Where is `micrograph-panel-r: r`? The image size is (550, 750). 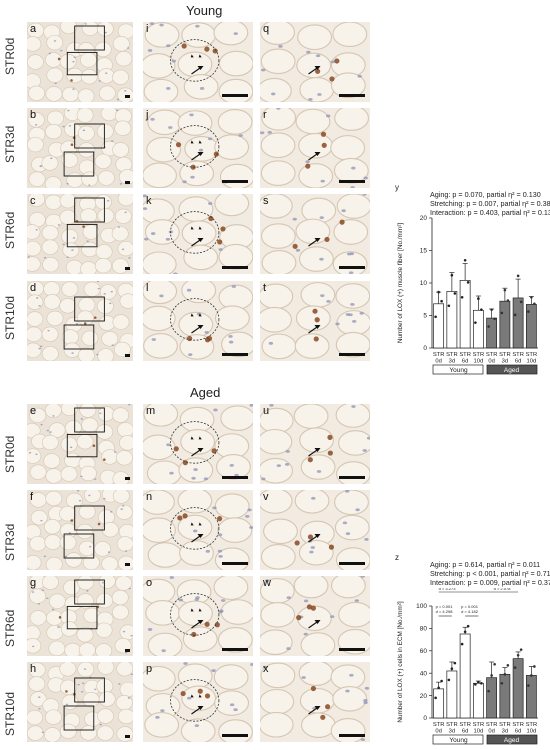 micrograph-panel-r: r is located at coordinates (315, 148).